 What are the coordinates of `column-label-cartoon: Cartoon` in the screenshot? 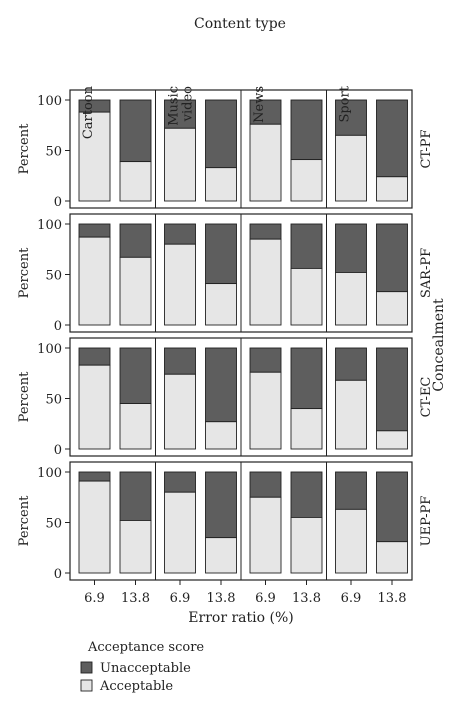 It's located at (88, 112).